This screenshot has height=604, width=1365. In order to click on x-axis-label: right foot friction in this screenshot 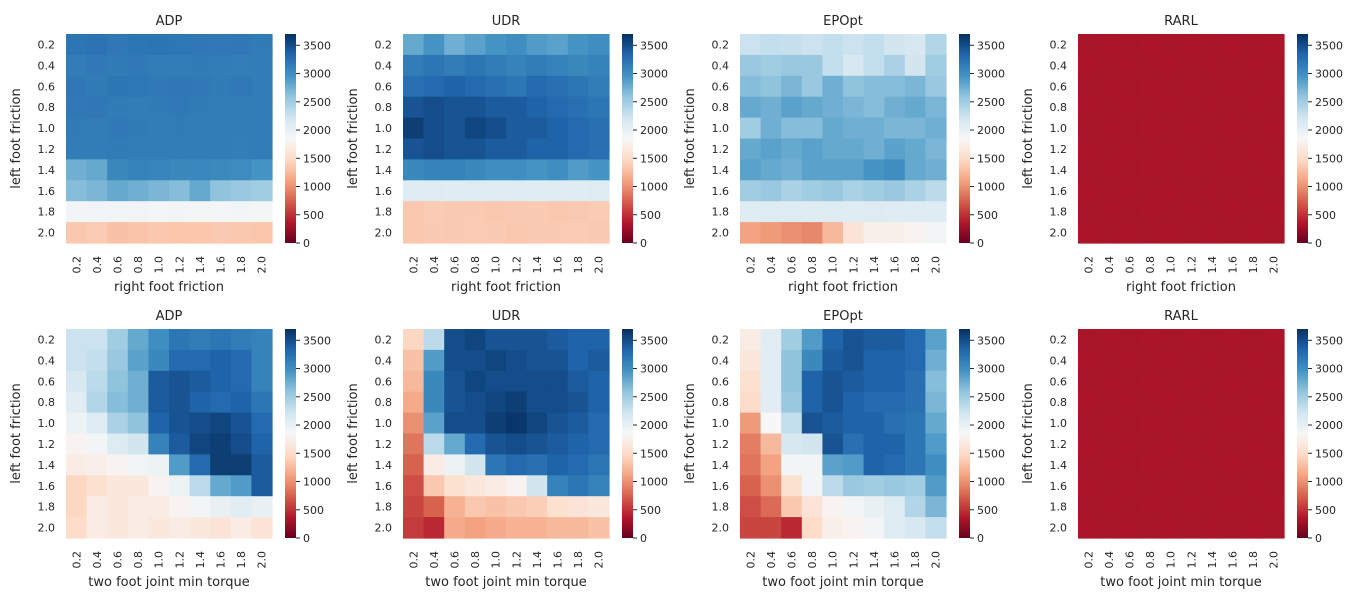, I will do `click(843, 287)`.